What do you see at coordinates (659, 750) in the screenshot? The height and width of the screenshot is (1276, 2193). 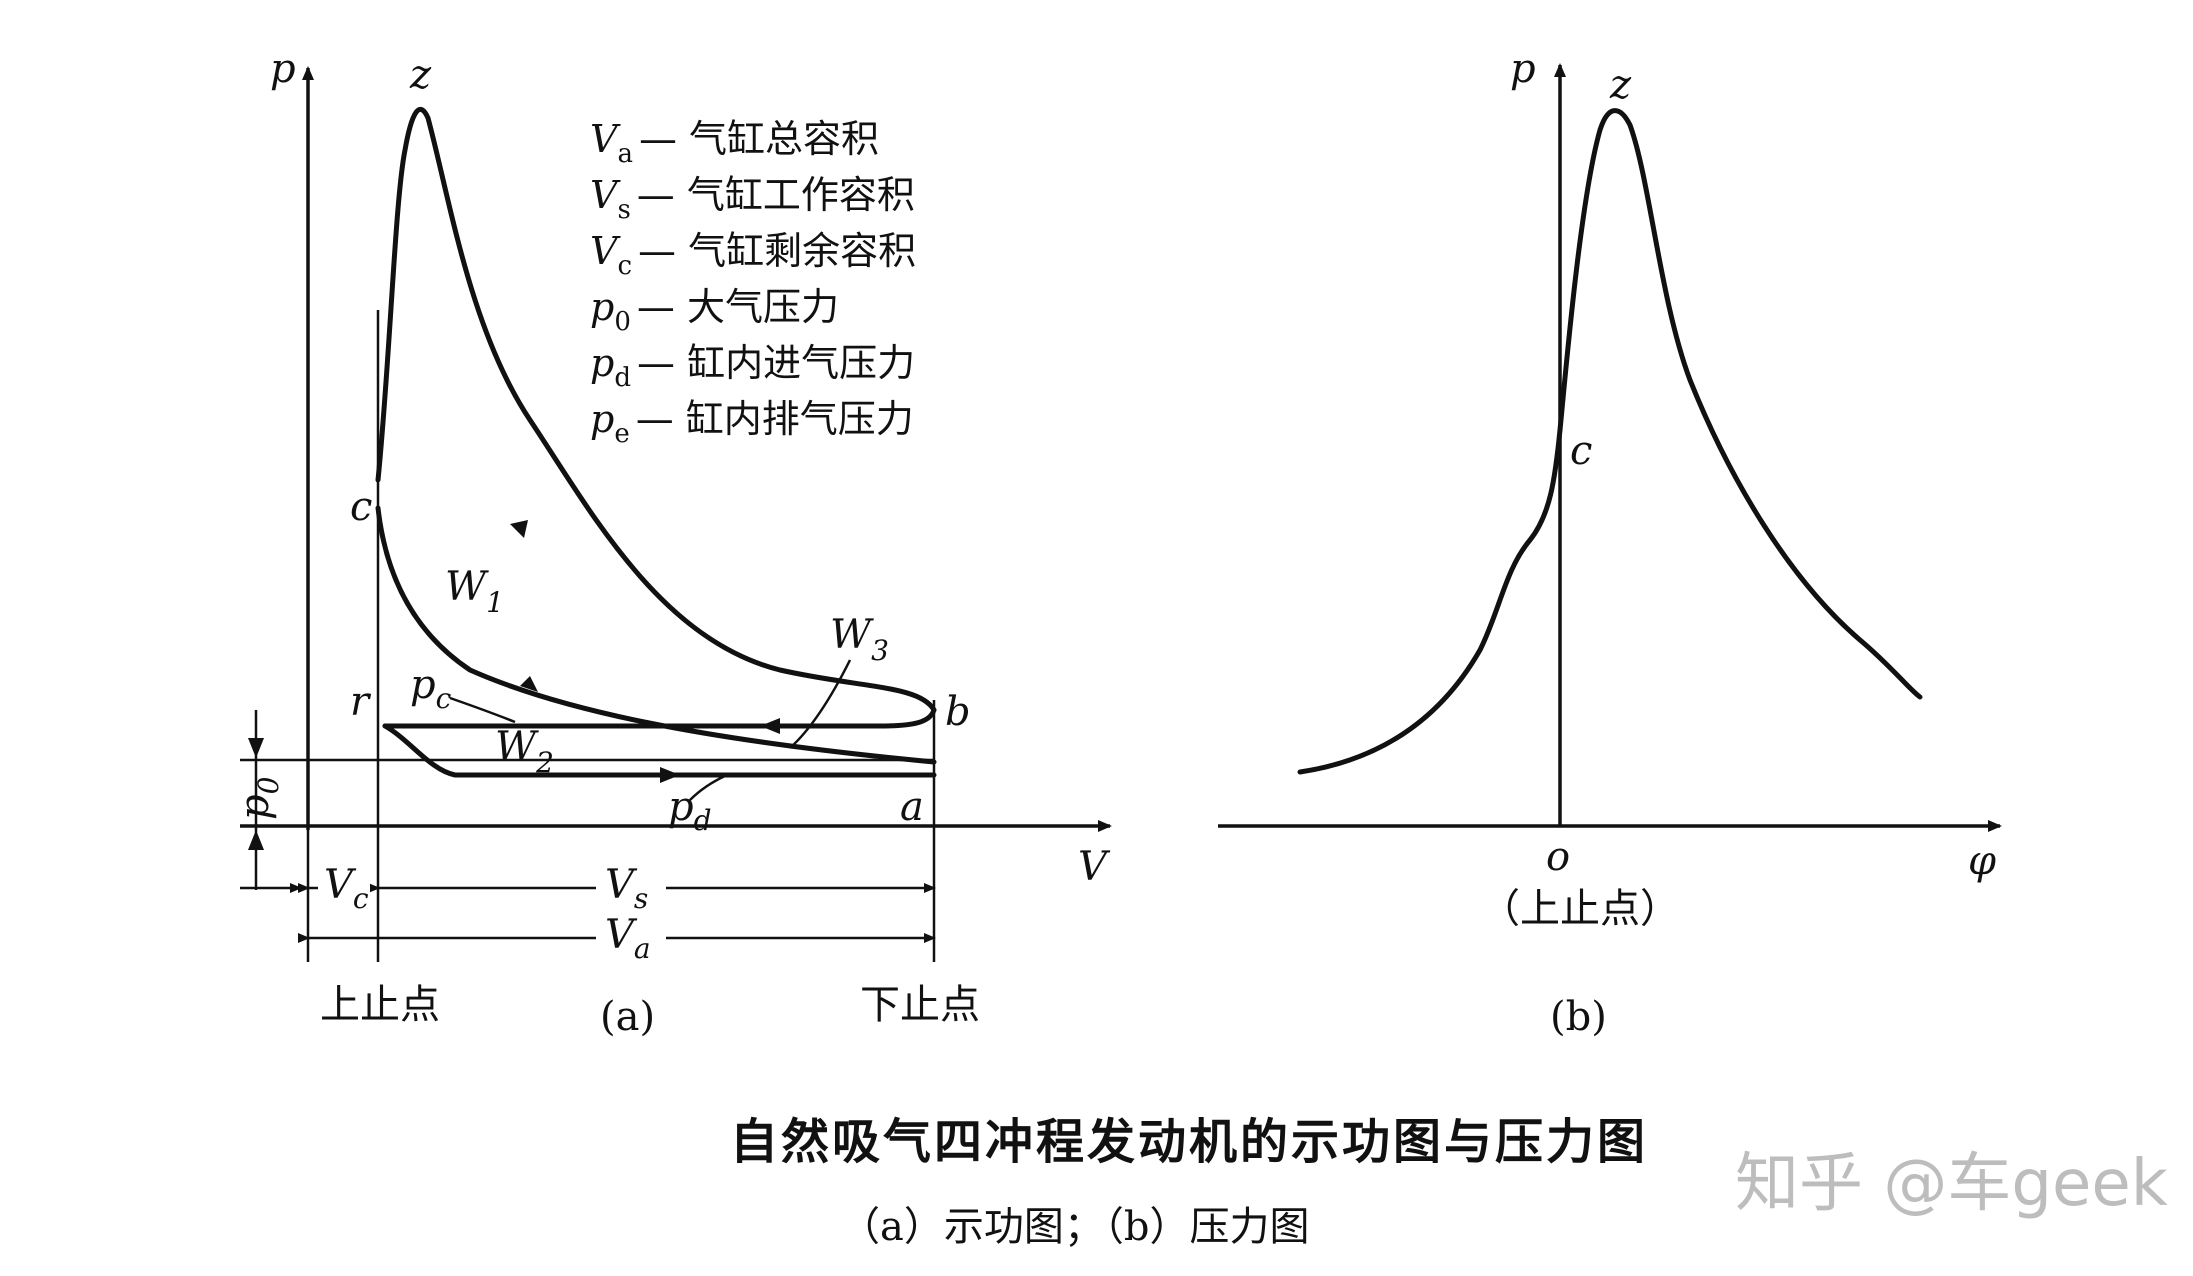 I see `intake-line` at bounding box center [659, 750].